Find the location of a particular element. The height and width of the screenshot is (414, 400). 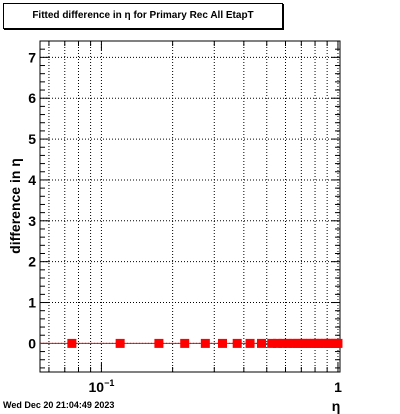

y-tick-label: 4 is located at coordinates (32, 180).